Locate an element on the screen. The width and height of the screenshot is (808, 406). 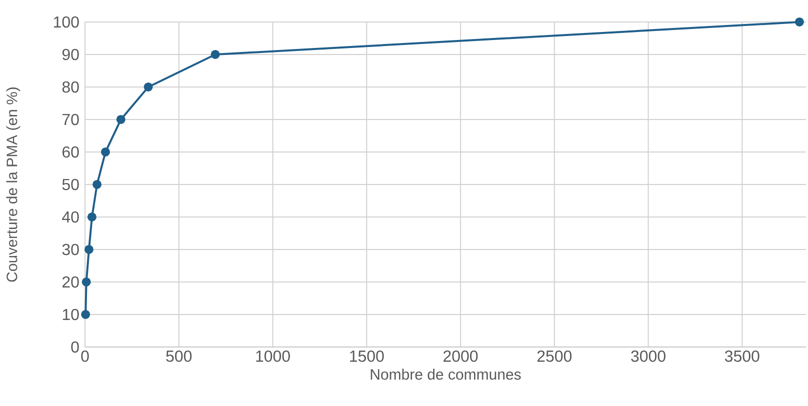
y-tick-label: 100 is located at coordinates (66, 22).